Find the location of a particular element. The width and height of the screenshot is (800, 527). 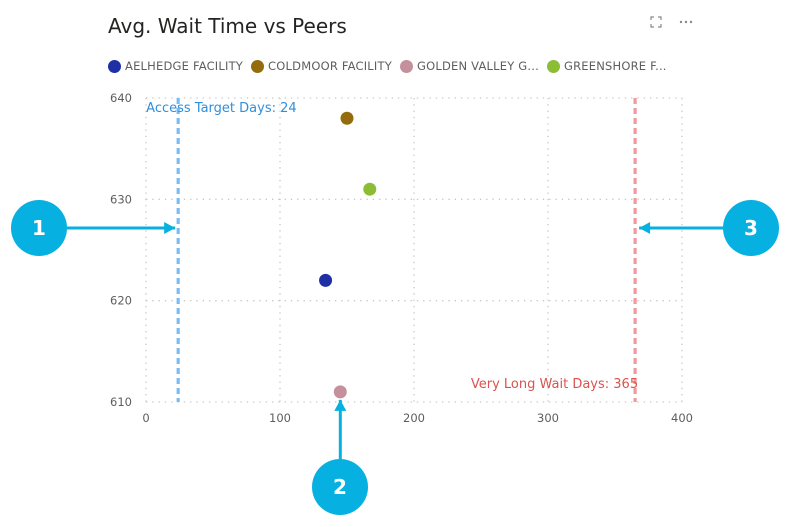

callout-arrow-3-head is located at coordinates (645, 228).